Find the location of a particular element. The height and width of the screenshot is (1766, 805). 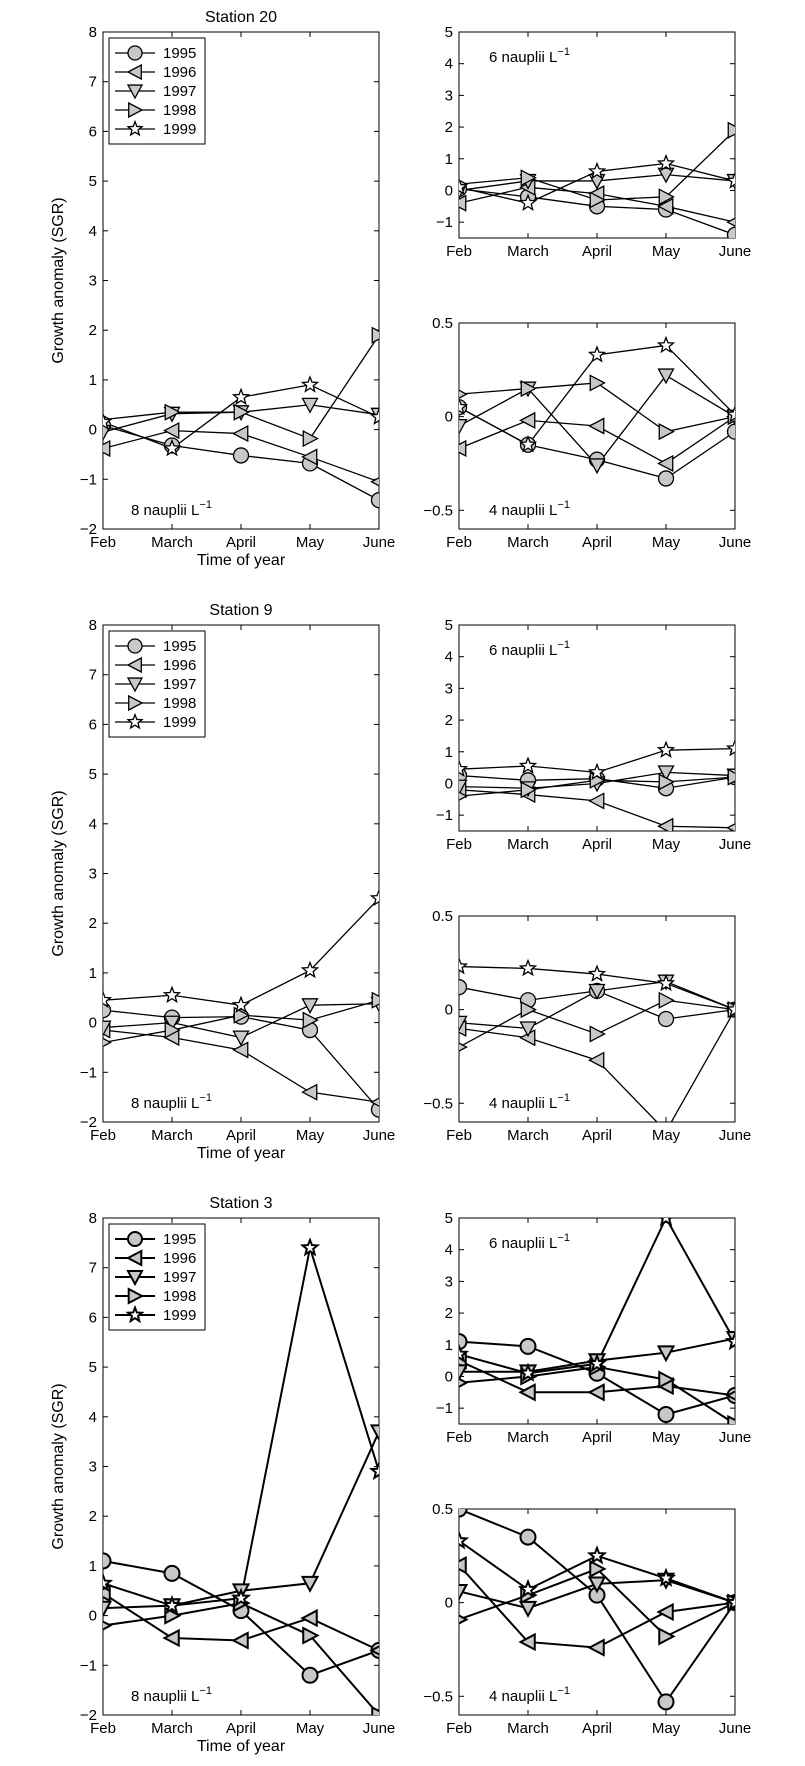

legend-marker-1997 is located at coordinates (135, 92).